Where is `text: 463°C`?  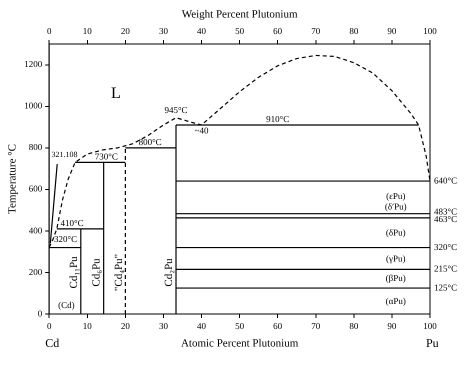
text: 463°C is located at coordinates (446, 219).